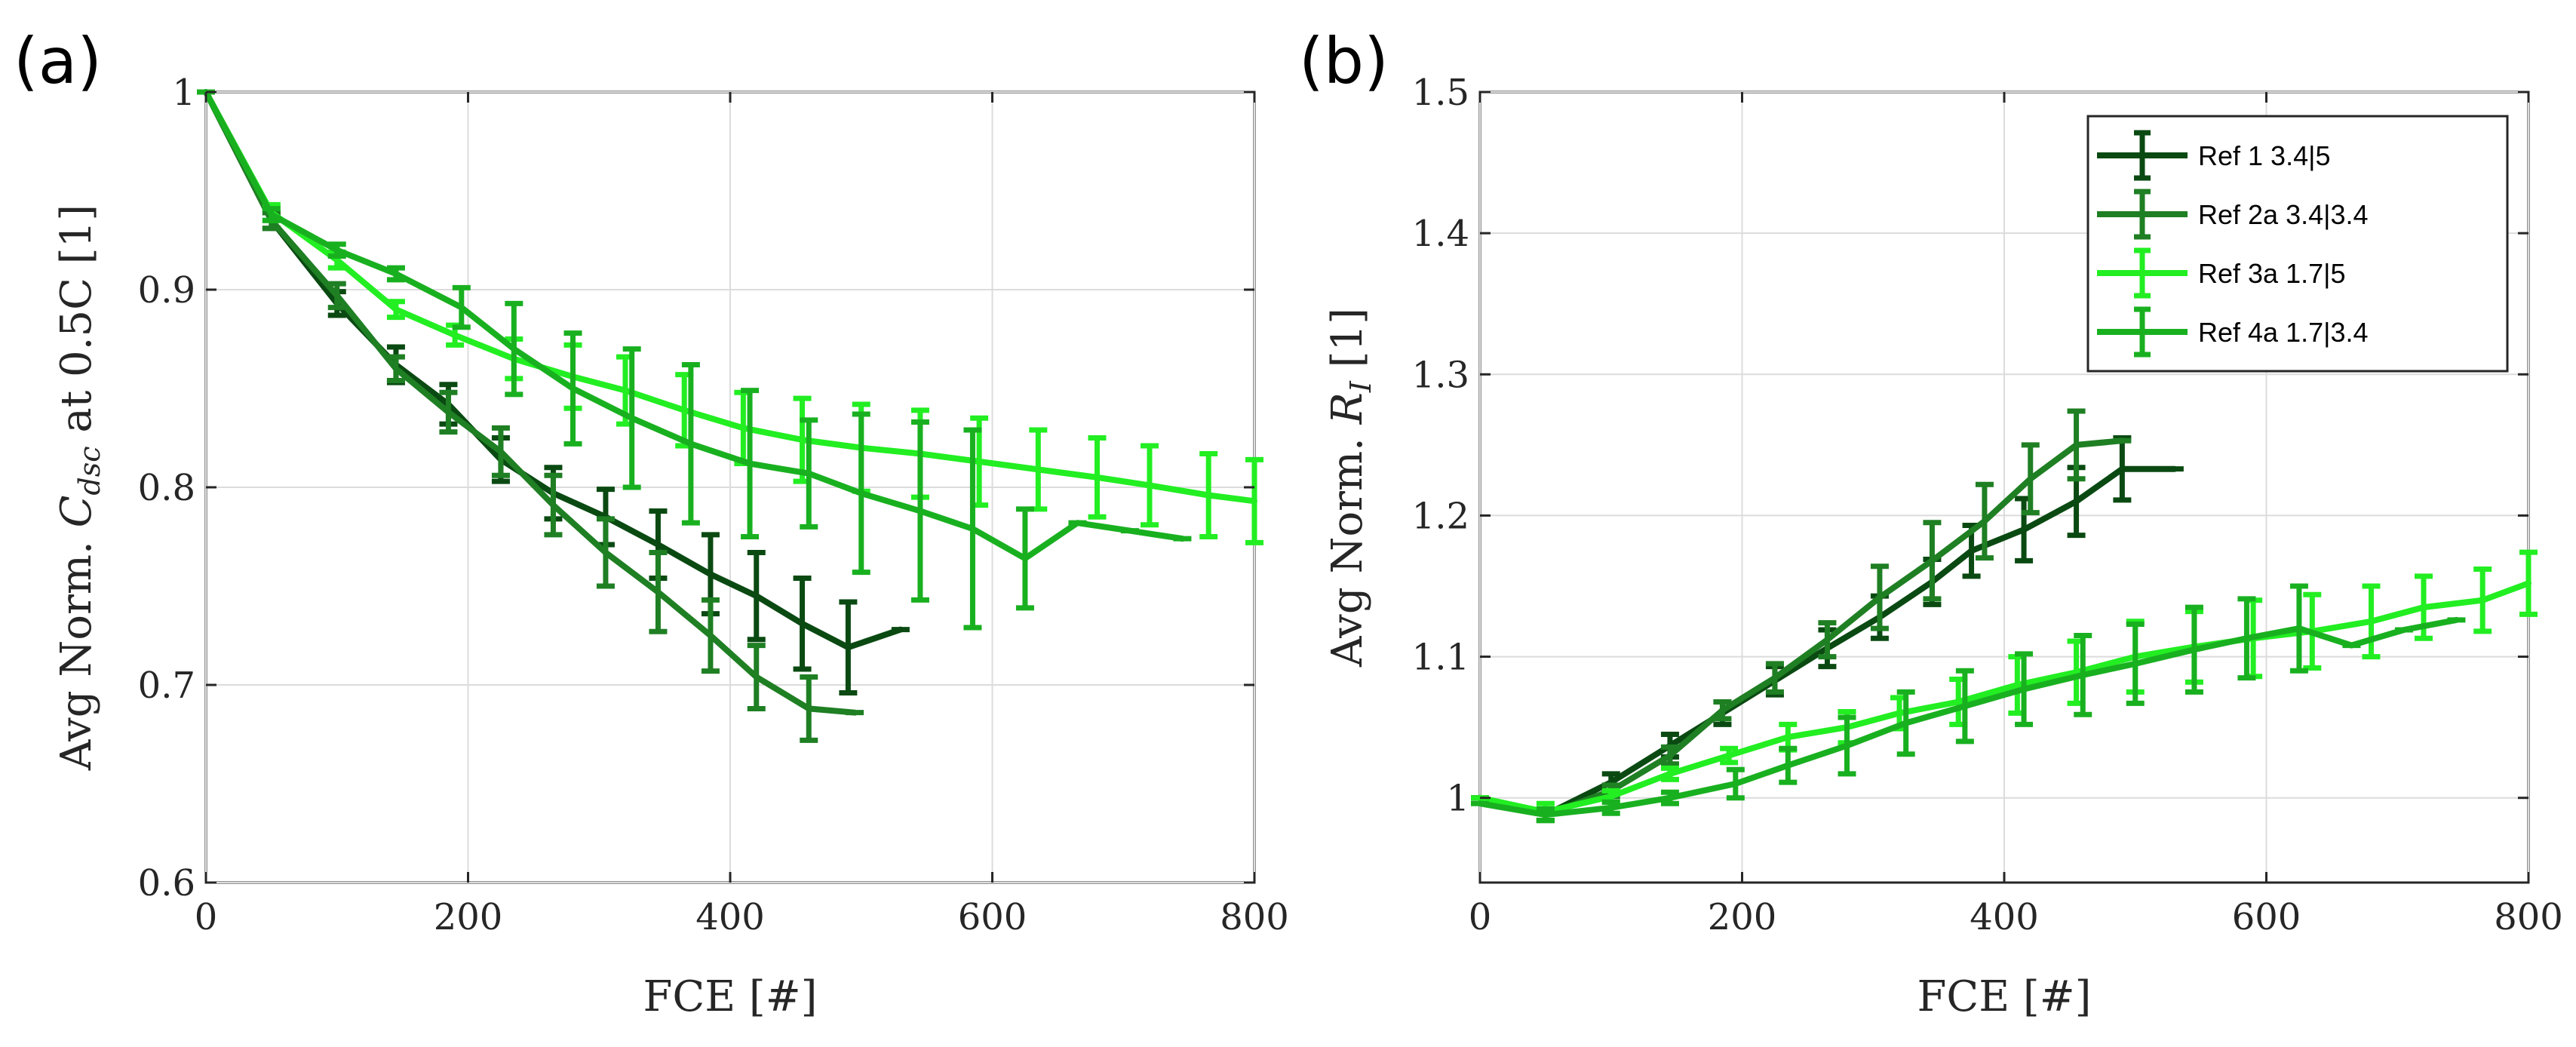 This screenshot has width=2576, height=1047. Describe the element at coordinates (1347, 344) in the screenshot. I see `panel-b-ylabel-suffix: [1]` at that location.